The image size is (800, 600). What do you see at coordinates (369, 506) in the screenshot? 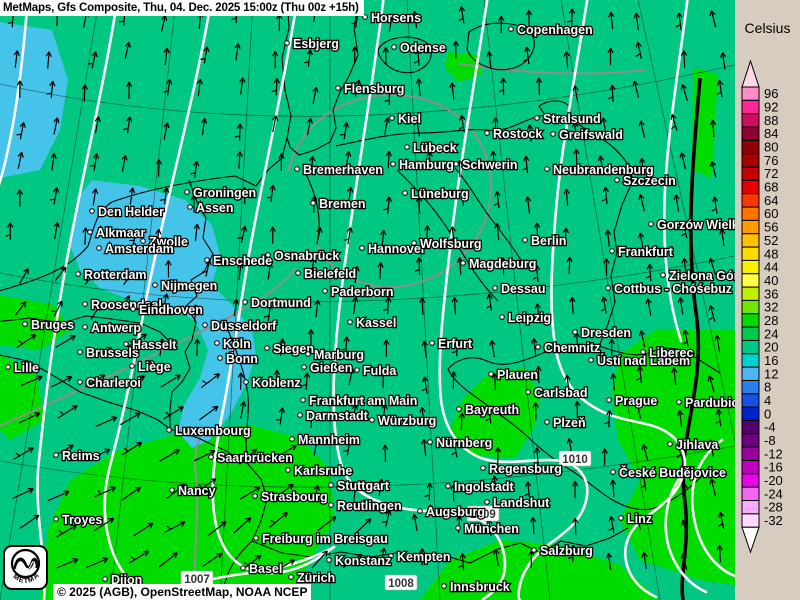
I see `city-label: Reutlingen` at bounding box center [369, 506].